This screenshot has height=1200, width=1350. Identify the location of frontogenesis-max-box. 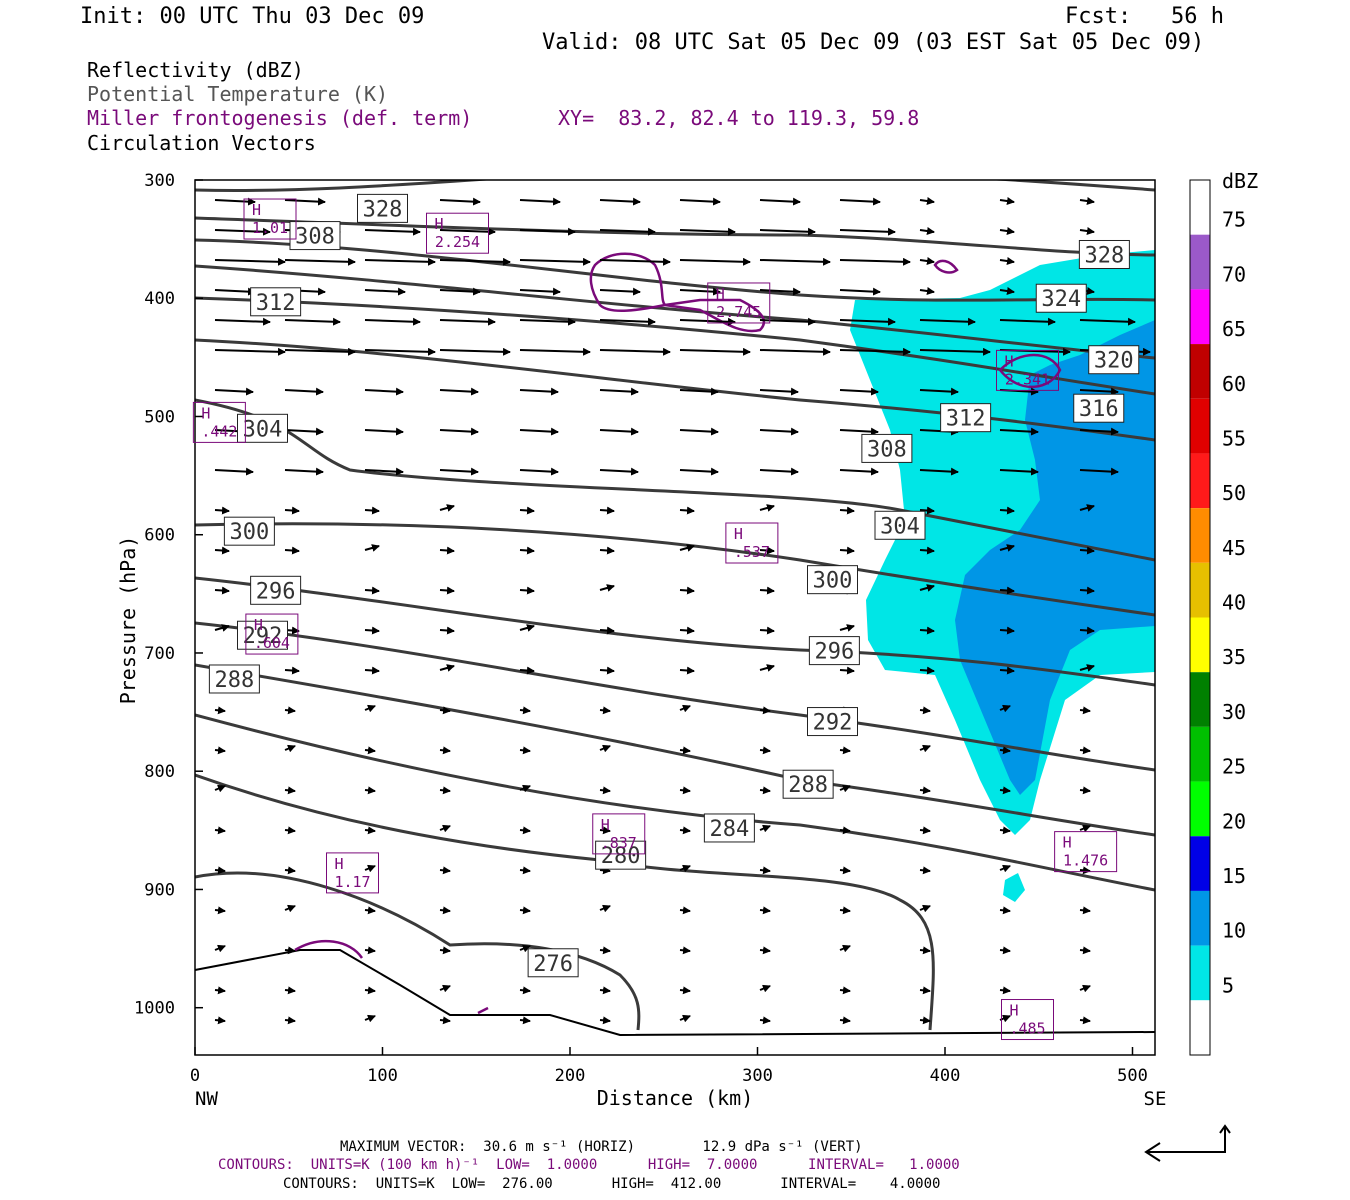
(1027, 370).